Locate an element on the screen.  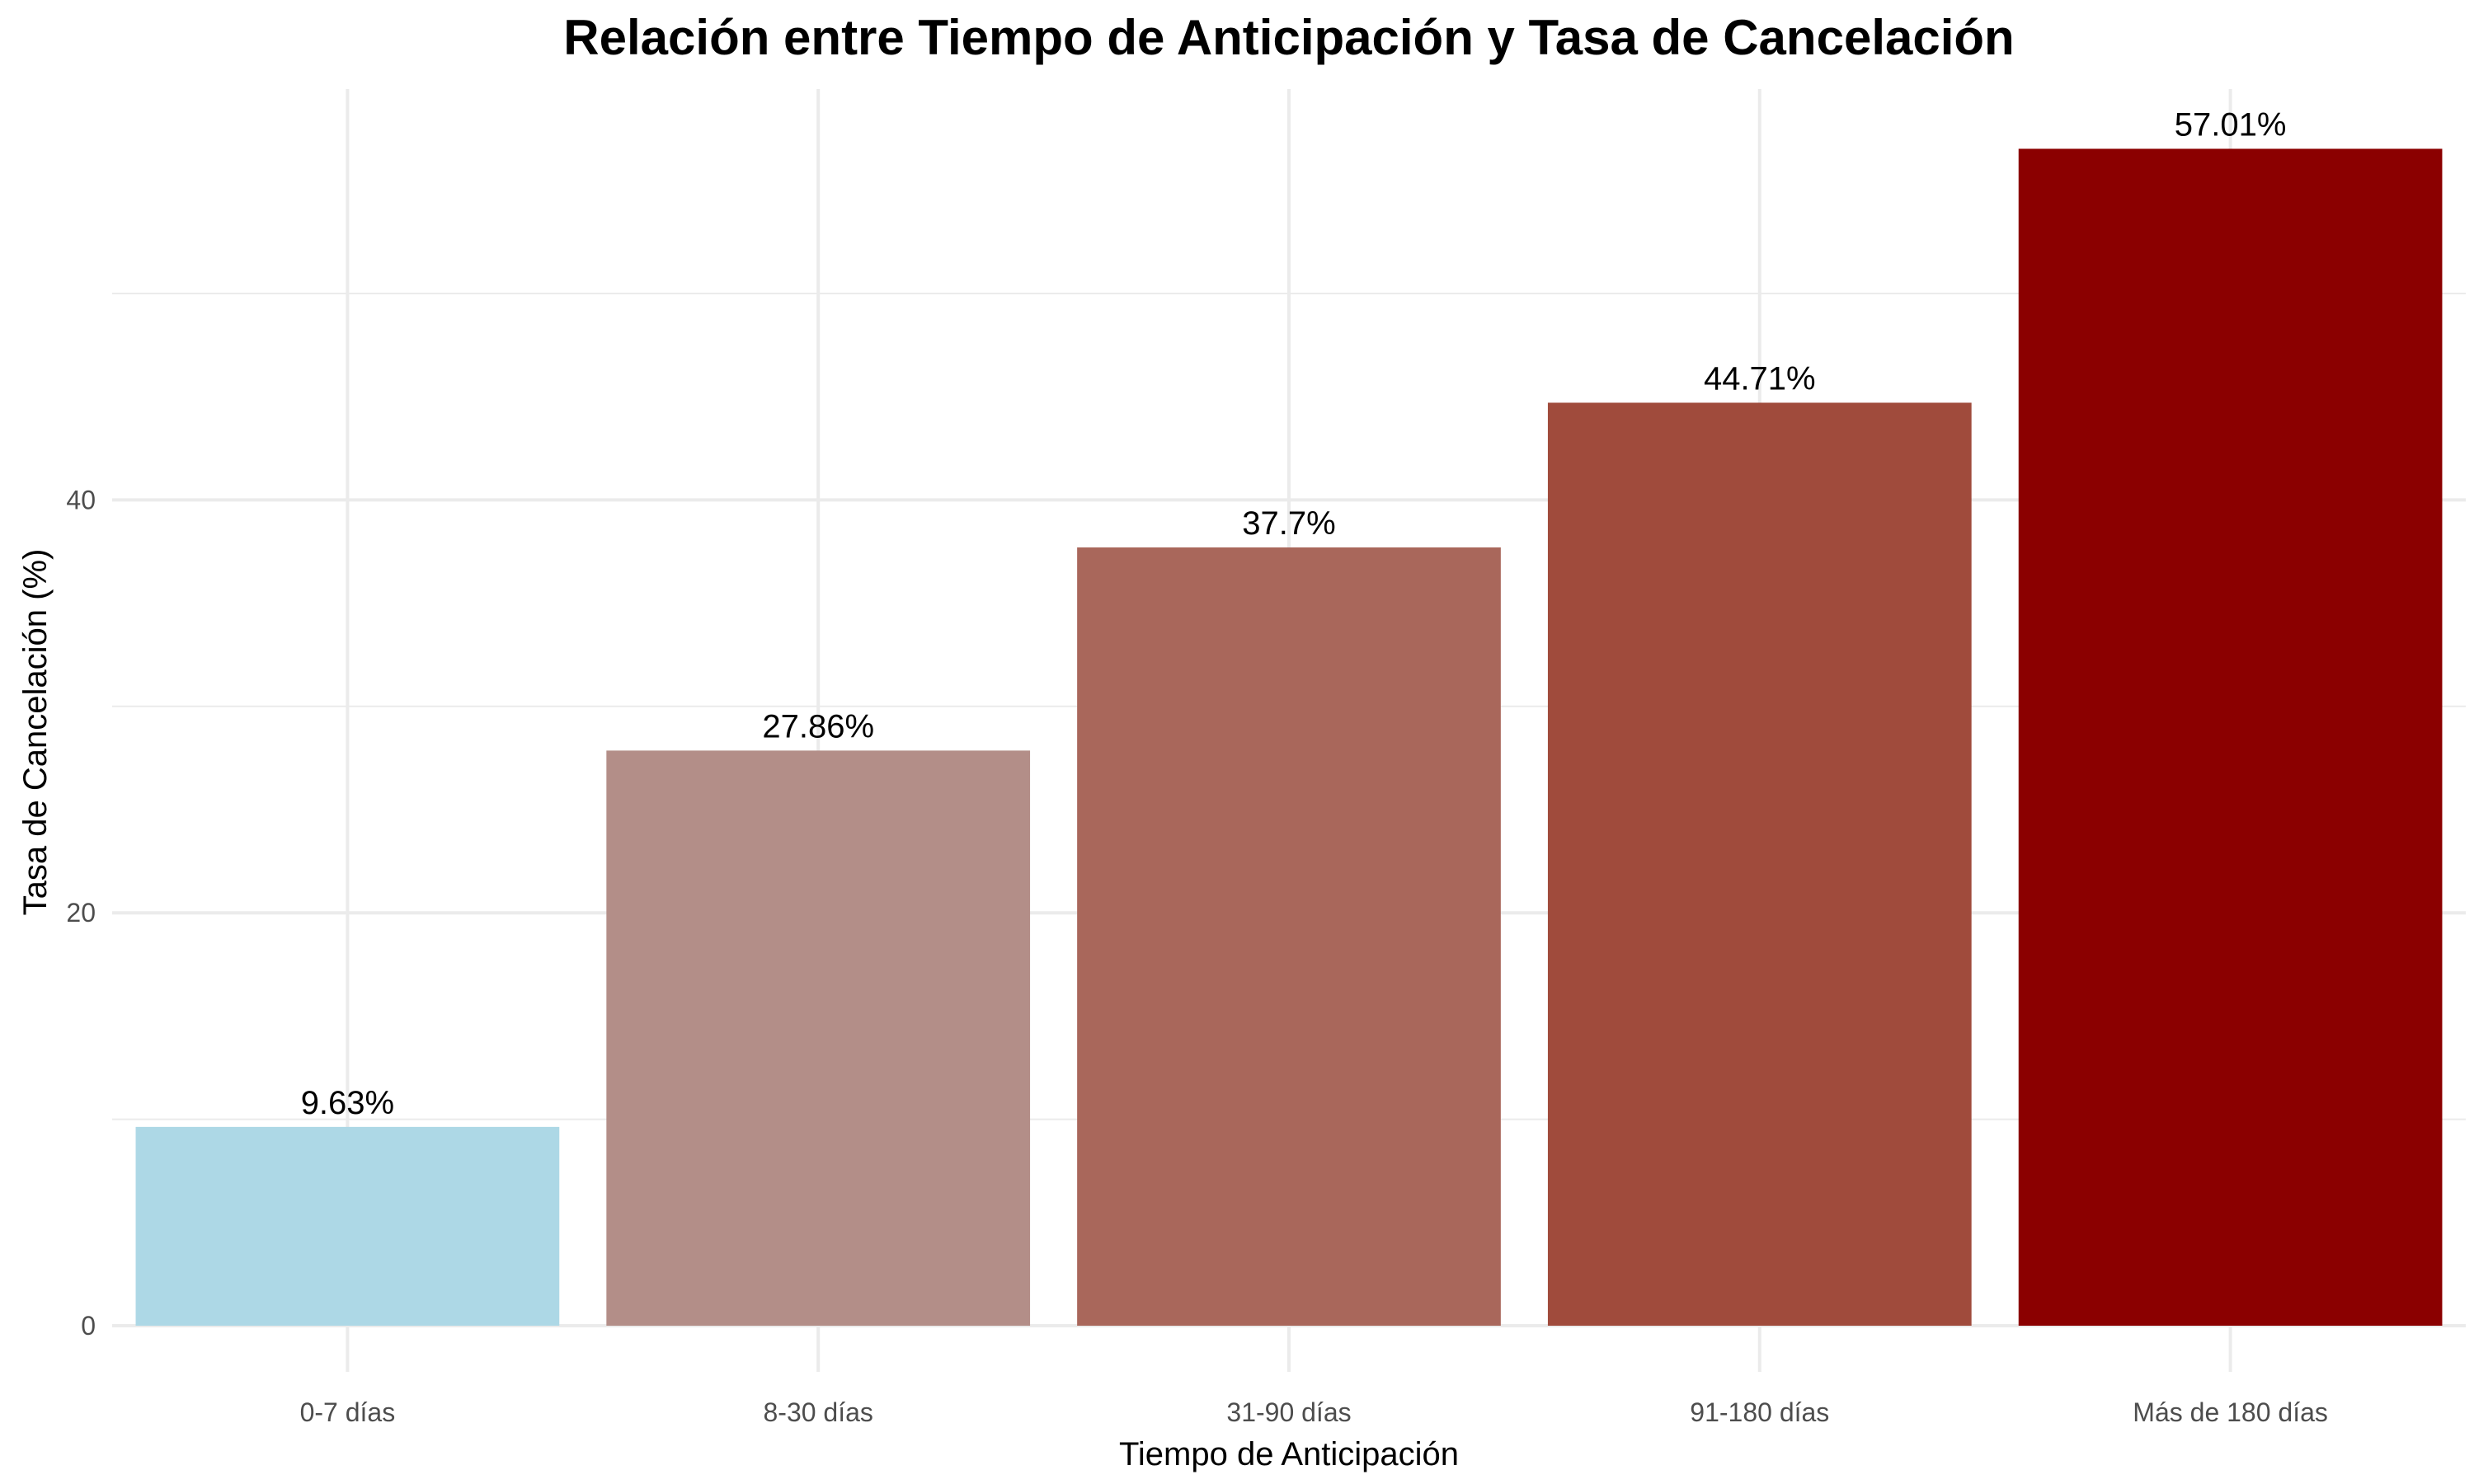
x-tick-label: 0-7 días is located at coordinates (348, 1412).